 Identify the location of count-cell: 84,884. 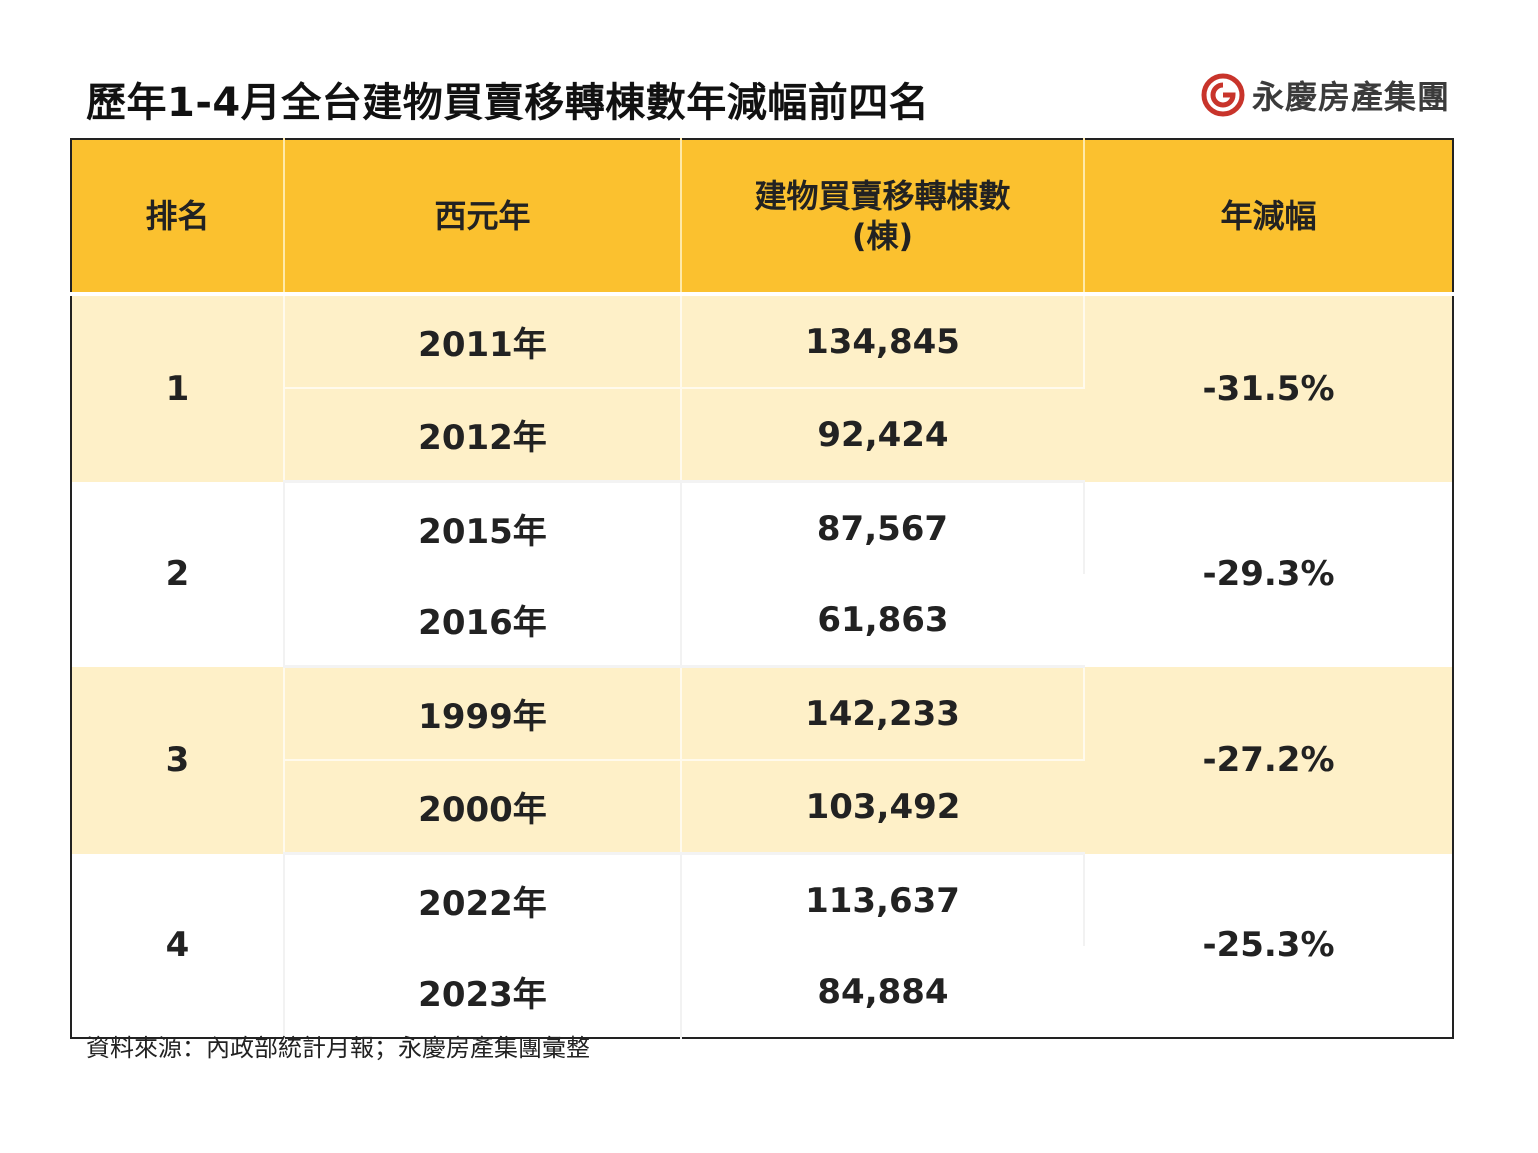
(882, 992).